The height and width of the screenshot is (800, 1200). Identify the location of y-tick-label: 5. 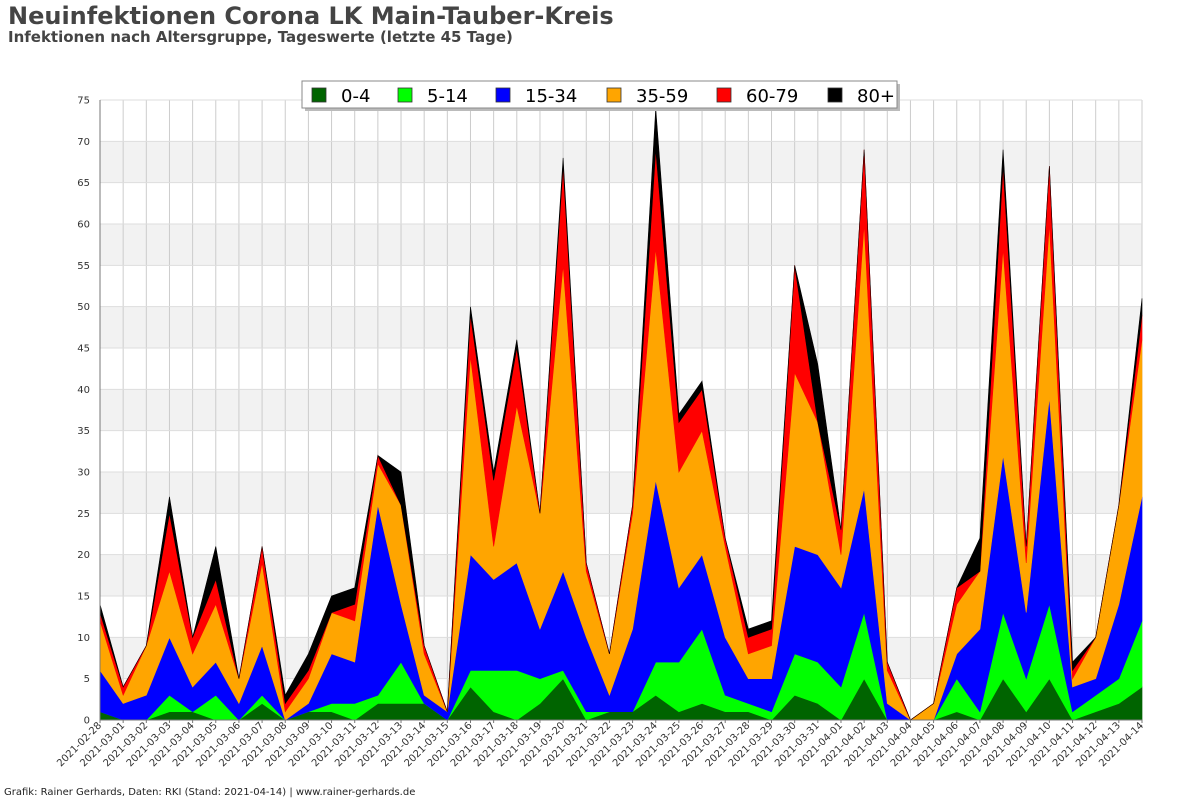
(87, 679).